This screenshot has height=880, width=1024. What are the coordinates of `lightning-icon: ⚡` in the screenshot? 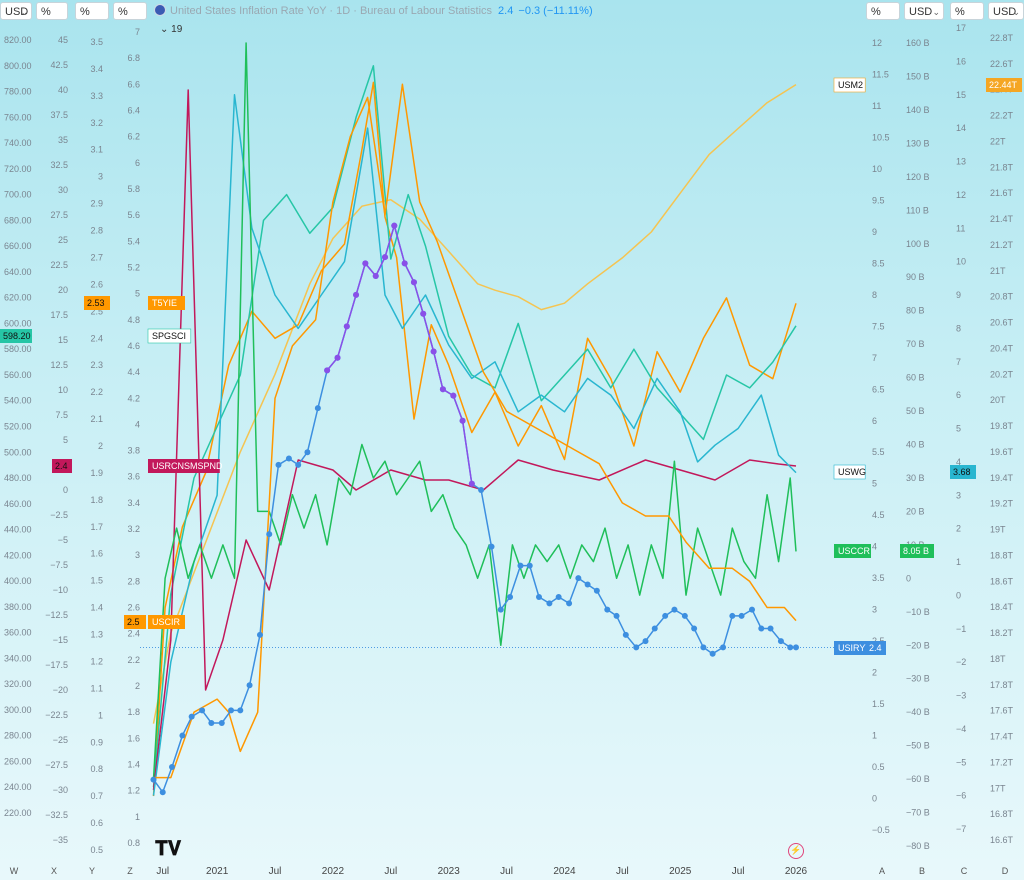 It's located at (796, 851).